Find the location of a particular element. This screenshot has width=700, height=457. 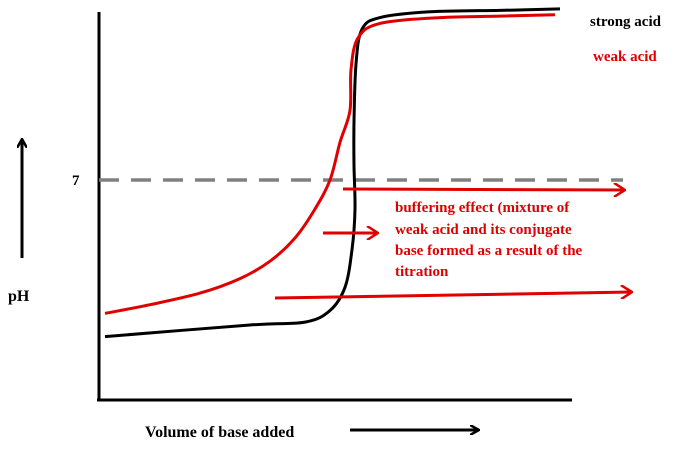

annotation-line: weak acid and its conjugate is located at coordinates (483, 230).